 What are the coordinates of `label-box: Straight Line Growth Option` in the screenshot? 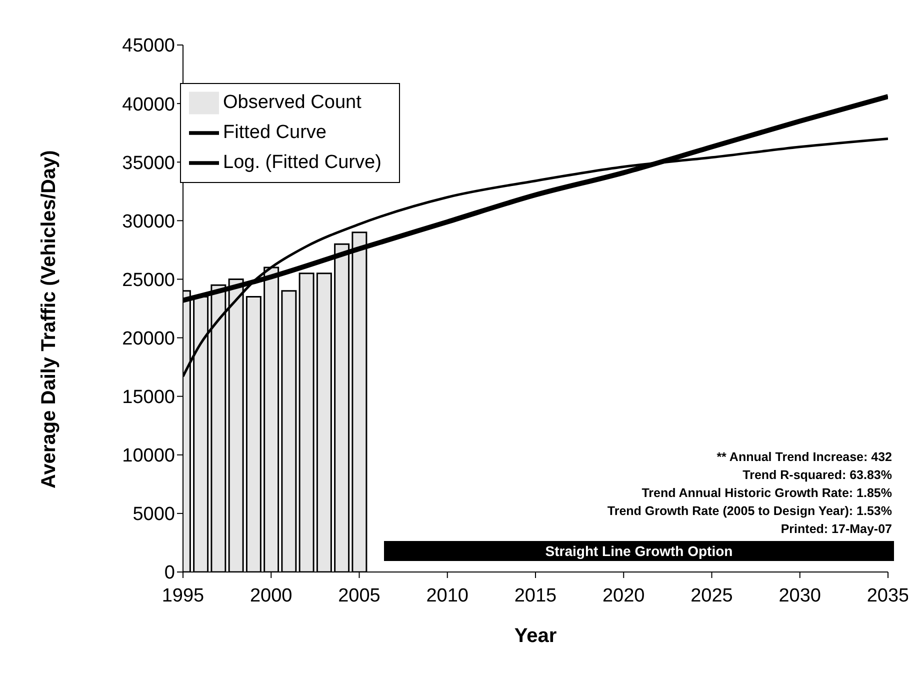 It's located at (639, 551).